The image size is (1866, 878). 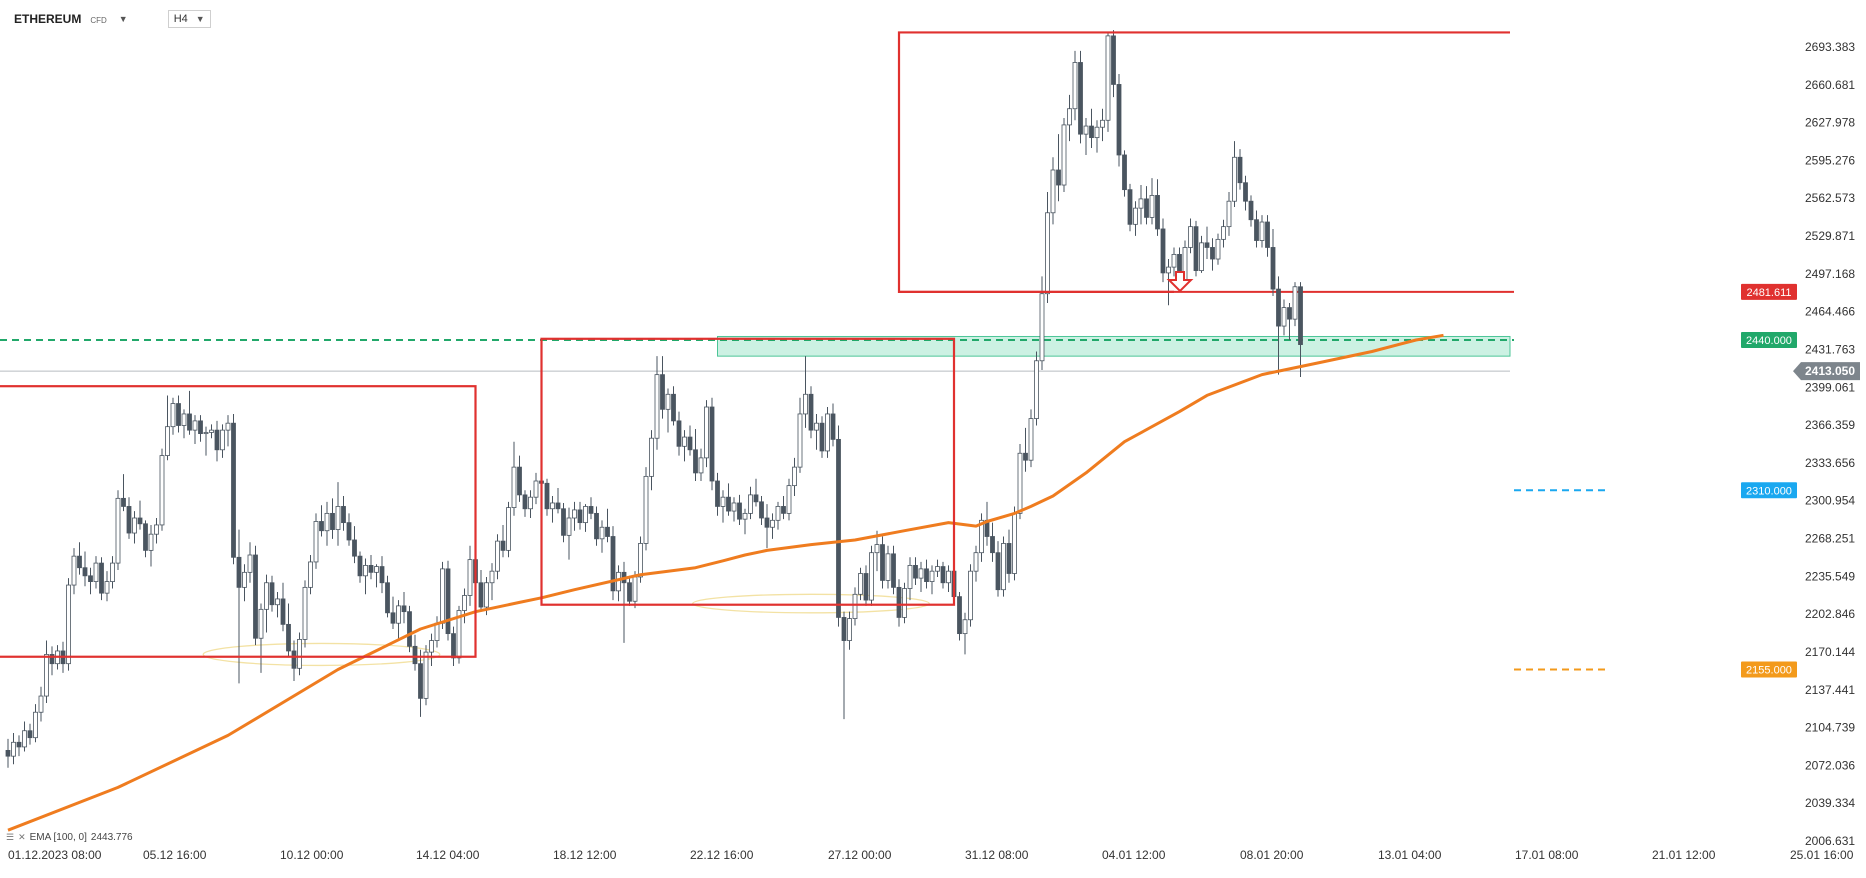 What do you see at coordinates (48, 19) in the screenshot?
I see `symbol-name: ETHEREUM` at bounding box center [48, 19].